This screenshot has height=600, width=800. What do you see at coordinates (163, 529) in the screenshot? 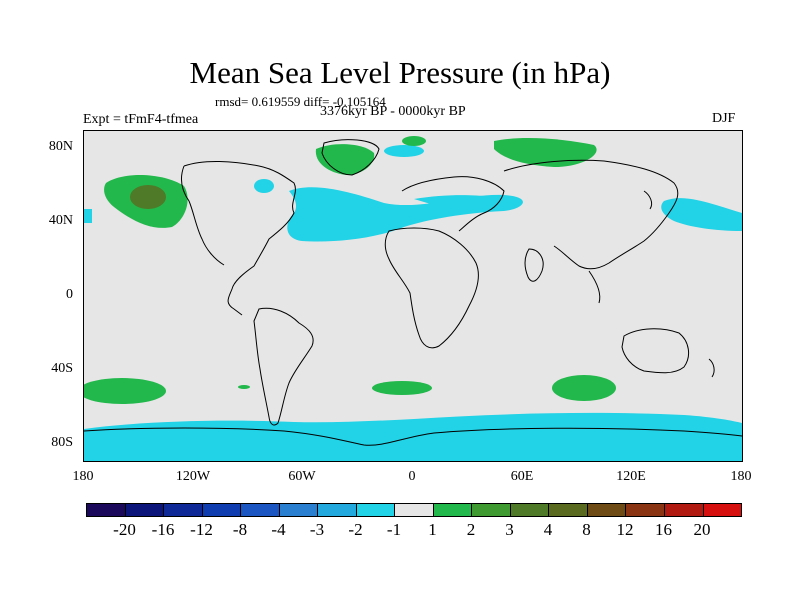
I see `colorbar-label: -16` at bounding box center [163, 529].